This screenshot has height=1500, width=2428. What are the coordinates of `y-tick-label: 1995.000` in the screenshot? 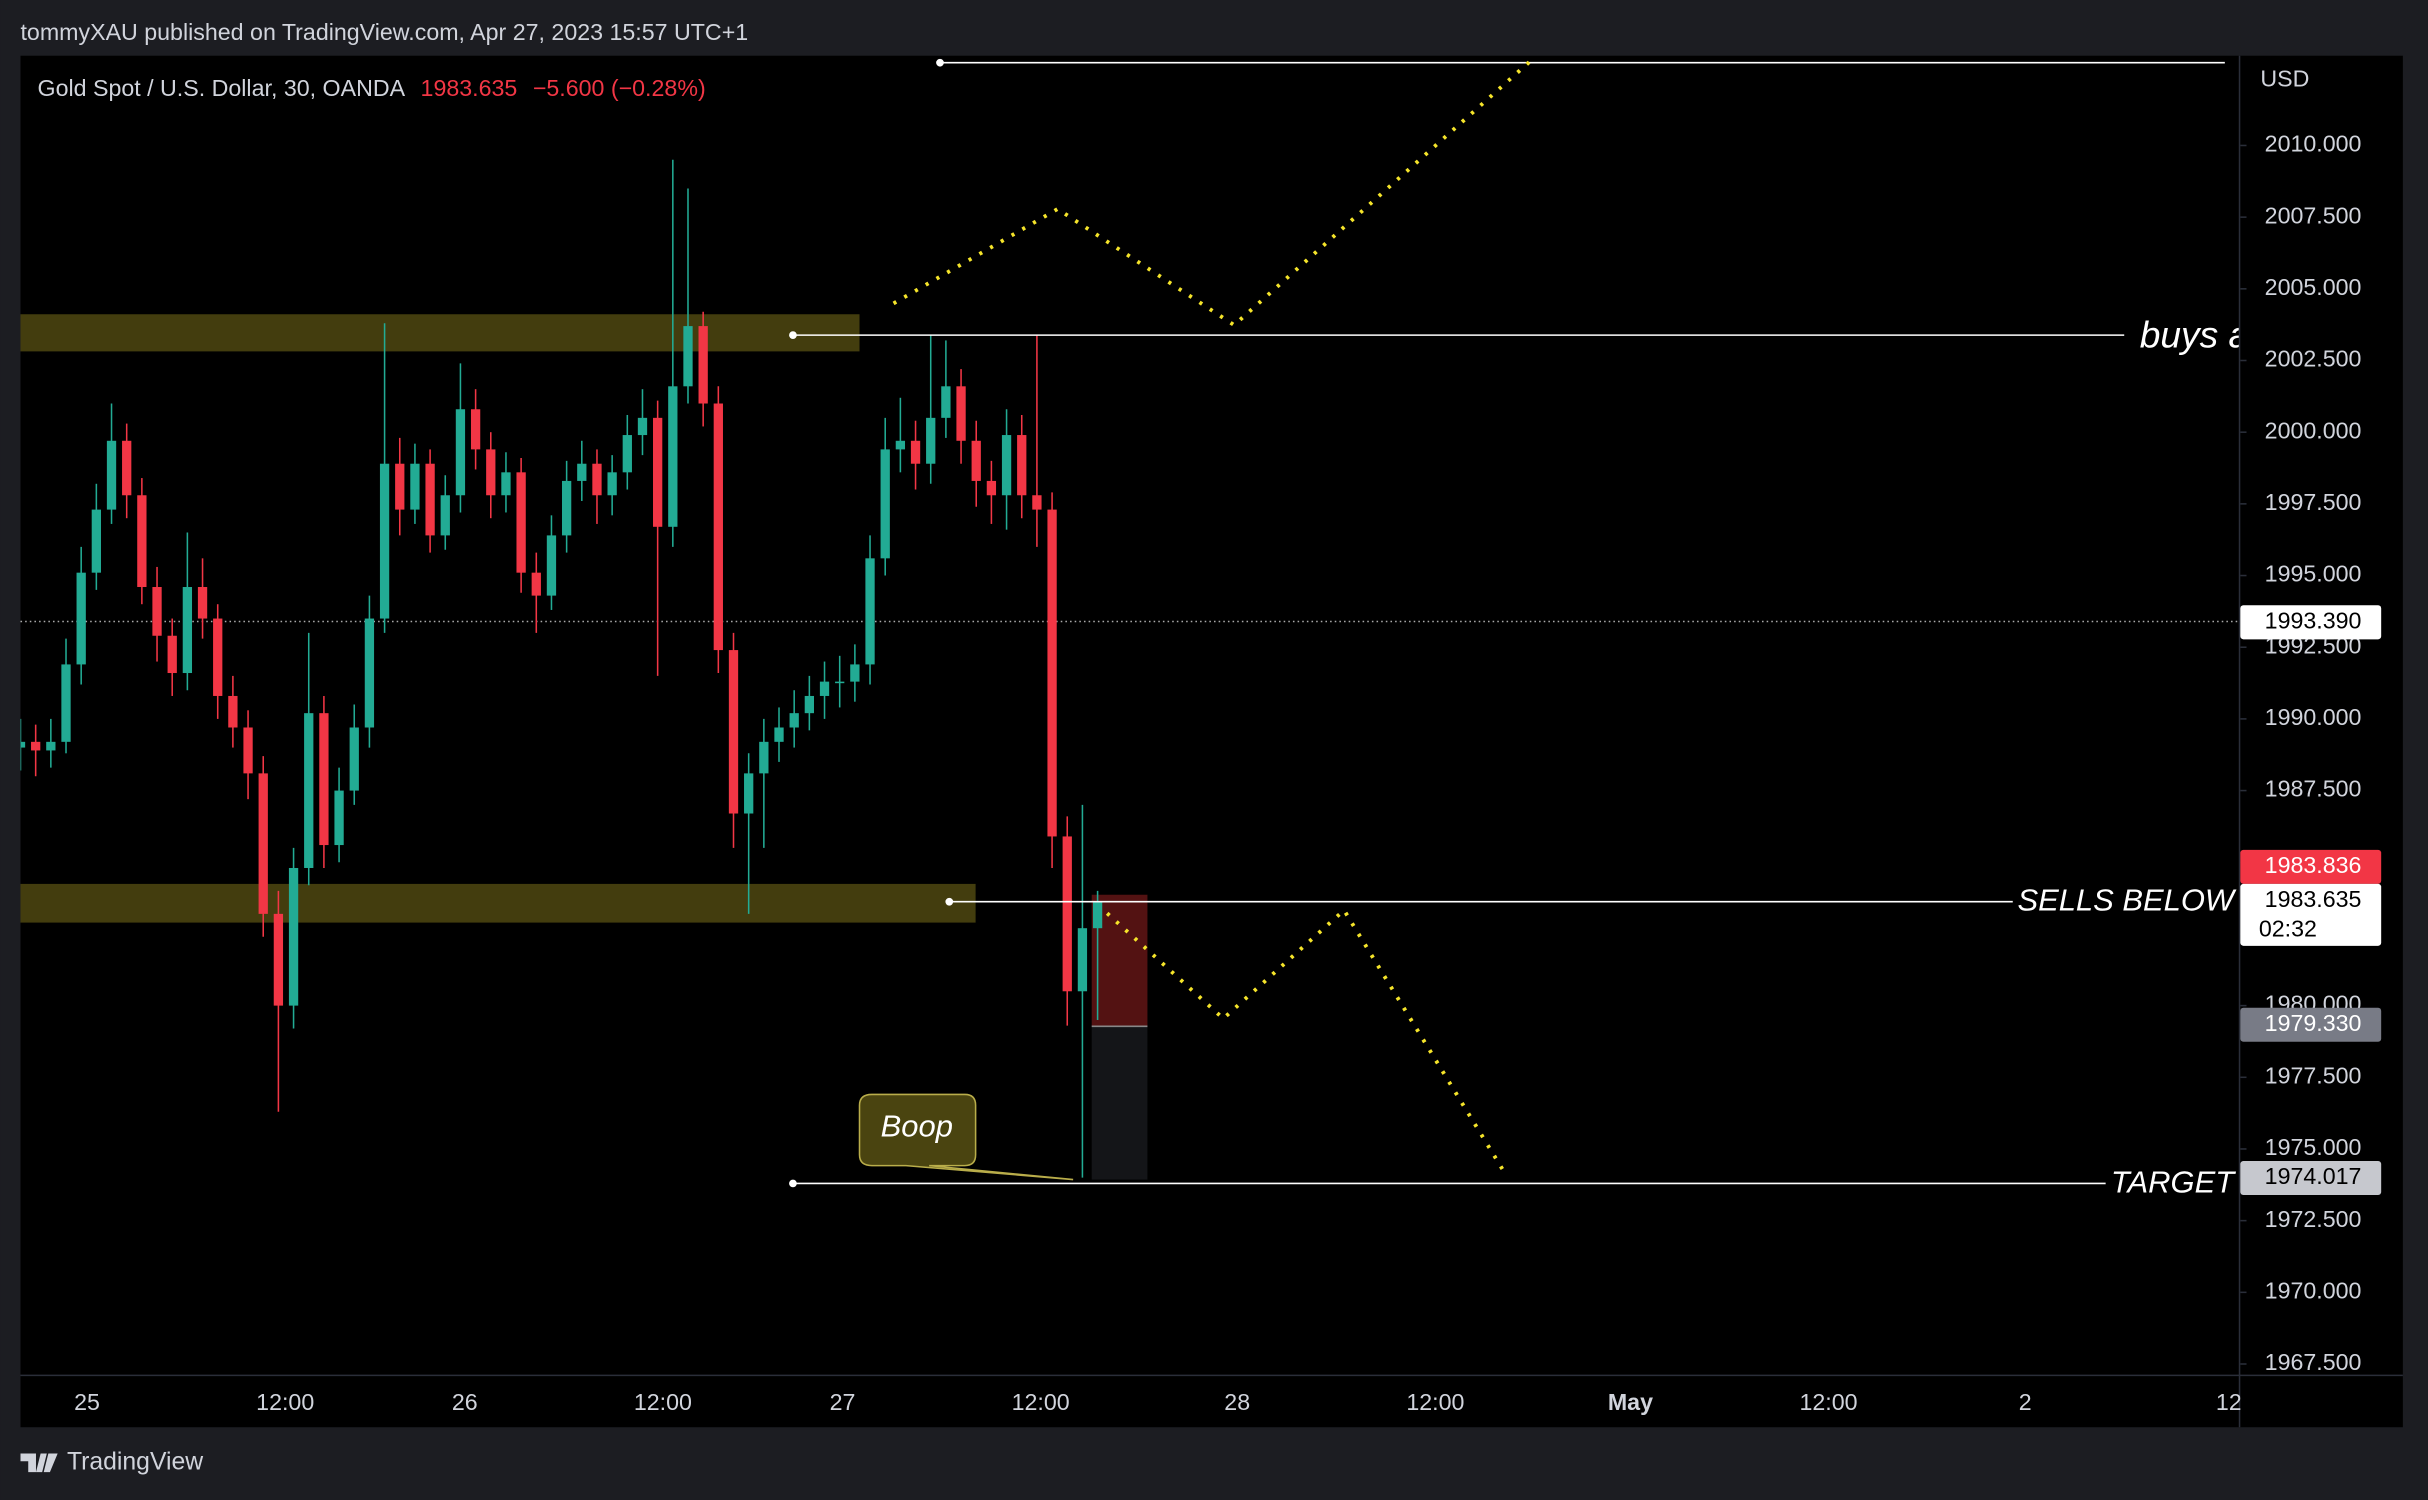 It's located at (2313, 574).